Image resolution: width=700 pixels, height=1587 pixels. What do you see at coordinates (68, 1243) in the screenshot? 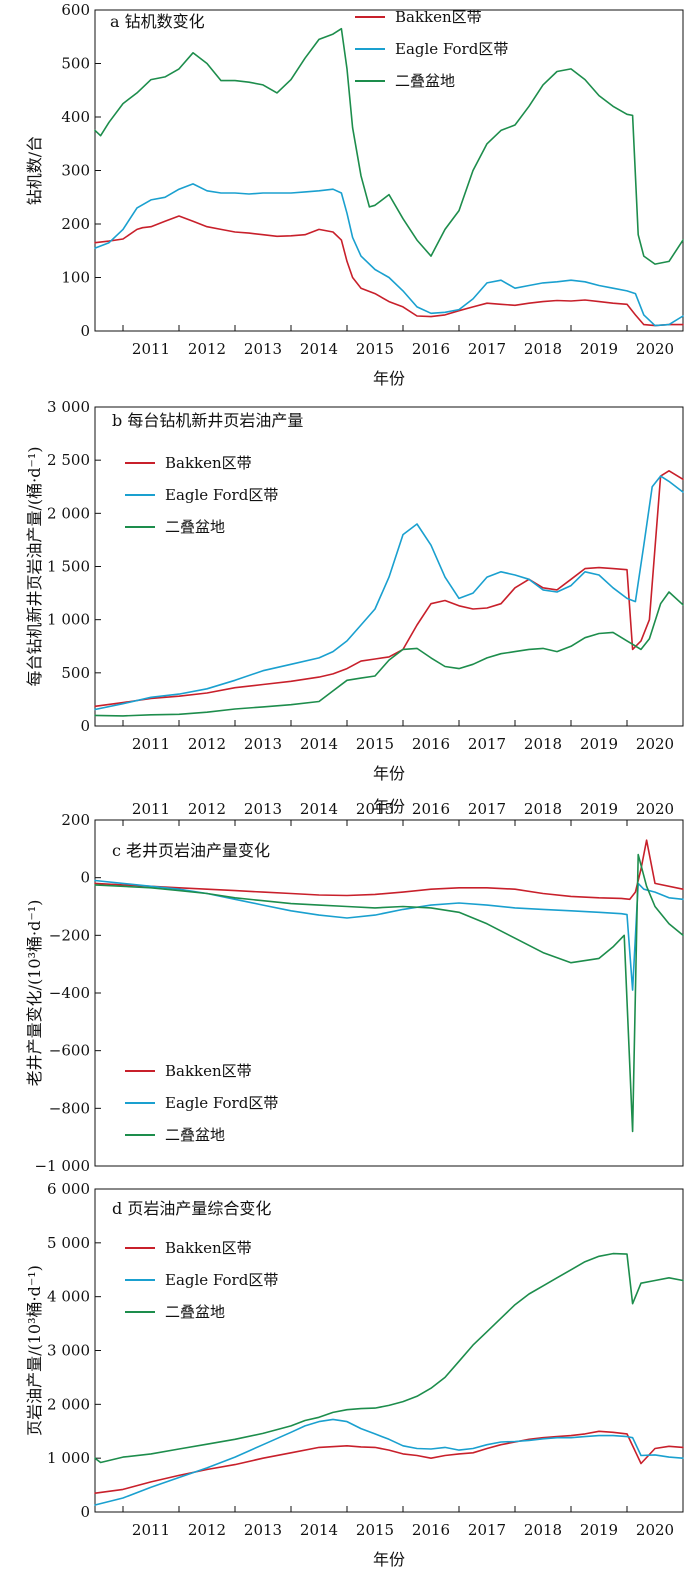
I see `y-tick-label: 5 000` at bounding box center [68, 1243].